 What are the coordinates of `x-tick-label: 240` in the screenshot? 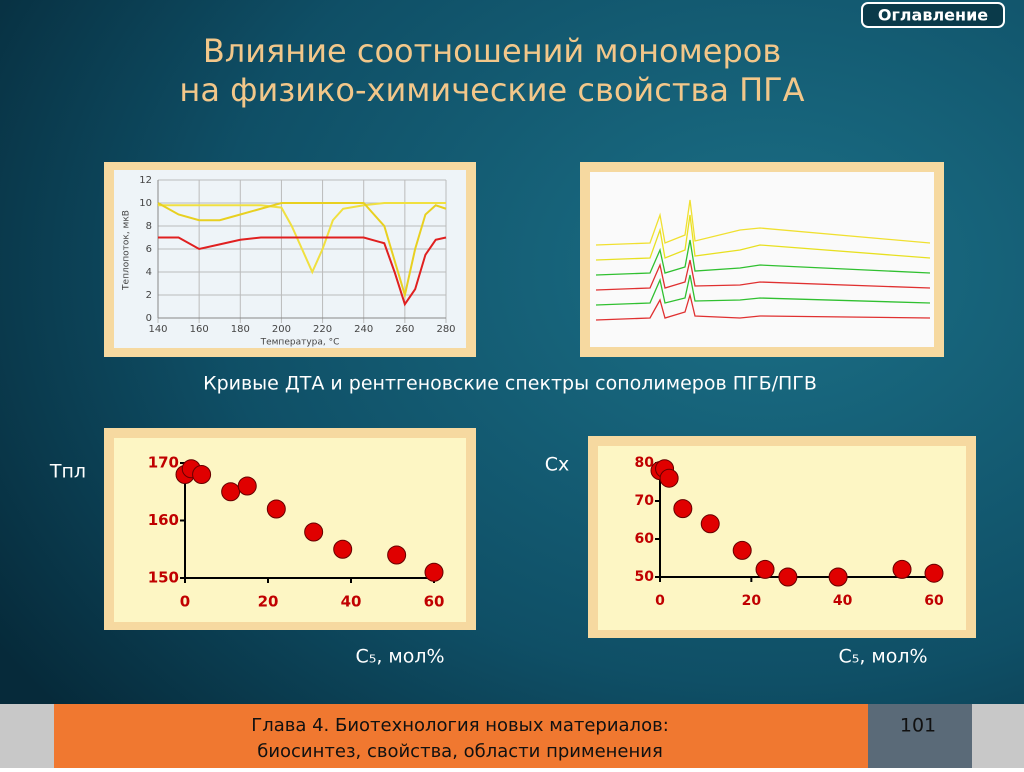 It's located at (363, 329).